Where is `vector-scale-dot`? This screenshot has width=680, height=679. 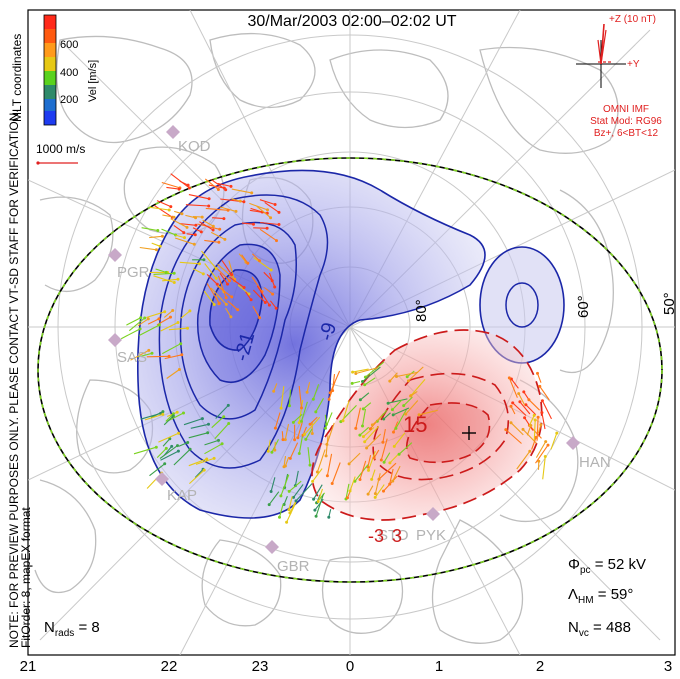 vector-scale-dot is located at coordinates (37, 162).